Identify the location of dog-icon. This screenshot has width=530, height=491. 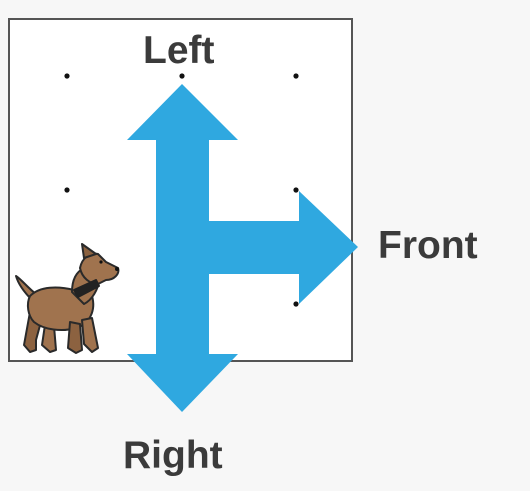
(67, 298).